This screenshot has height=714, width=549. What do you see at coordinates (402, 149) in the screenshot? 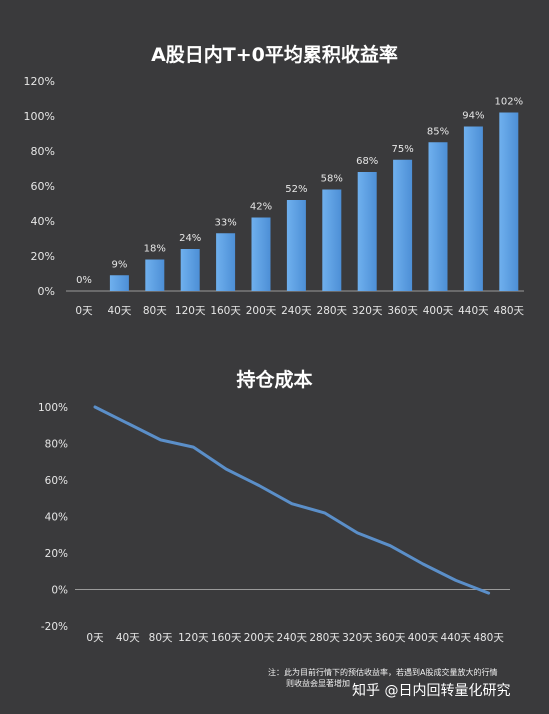
I see `data-label: 75%` at bounding box center [402, 149].